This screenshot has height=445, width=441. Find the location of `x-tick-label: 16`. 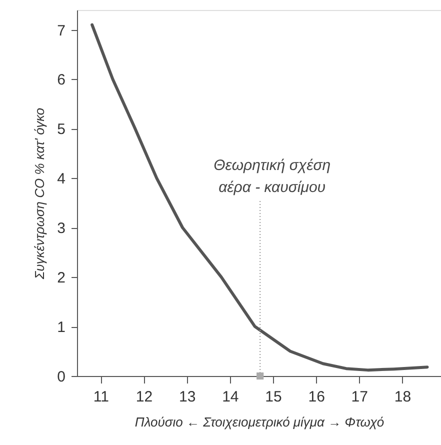

x-tick-label: 16 is located at coordinates (316, 397).